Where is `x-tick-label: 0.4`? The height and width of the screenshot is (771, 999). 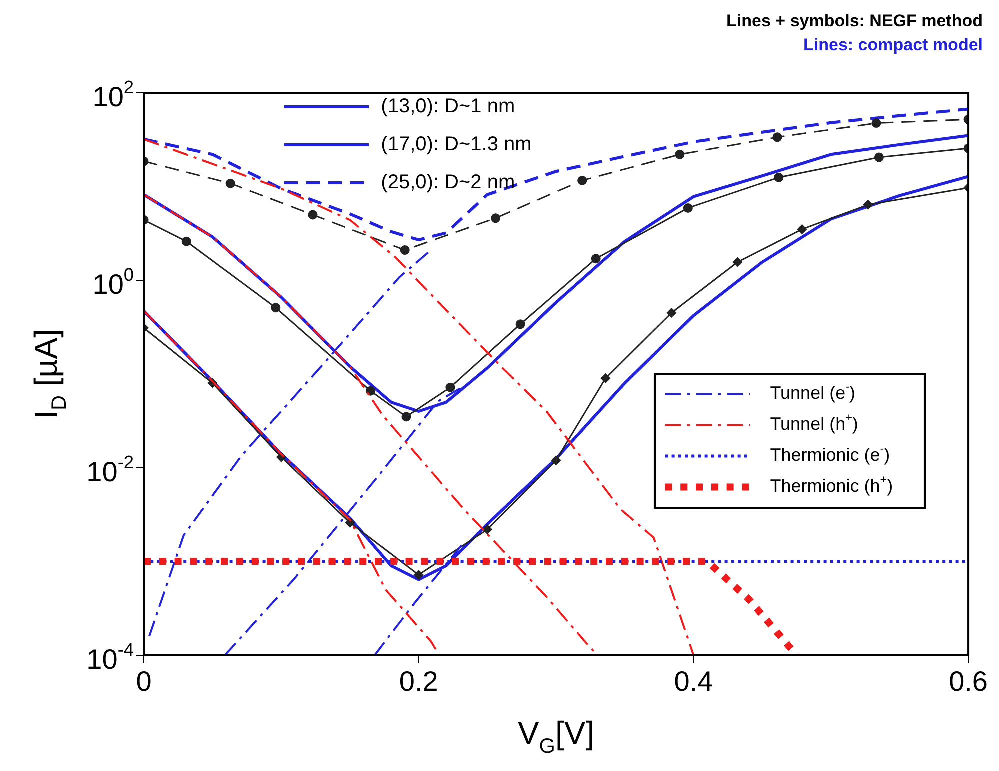 x-tick-label: 0.4 is located at coordinates (694, 681).